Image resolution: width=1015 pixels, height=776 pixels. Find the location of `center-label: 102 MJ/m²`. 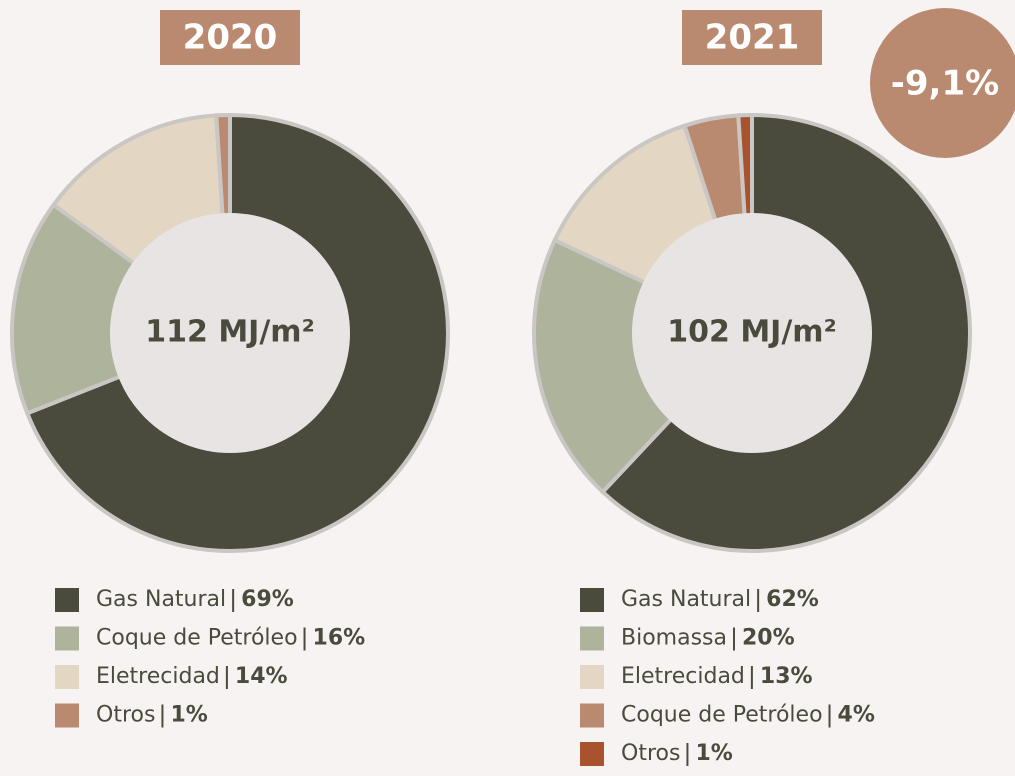

center-label: 102 MJ/m² is located at coordinates (751, 332).